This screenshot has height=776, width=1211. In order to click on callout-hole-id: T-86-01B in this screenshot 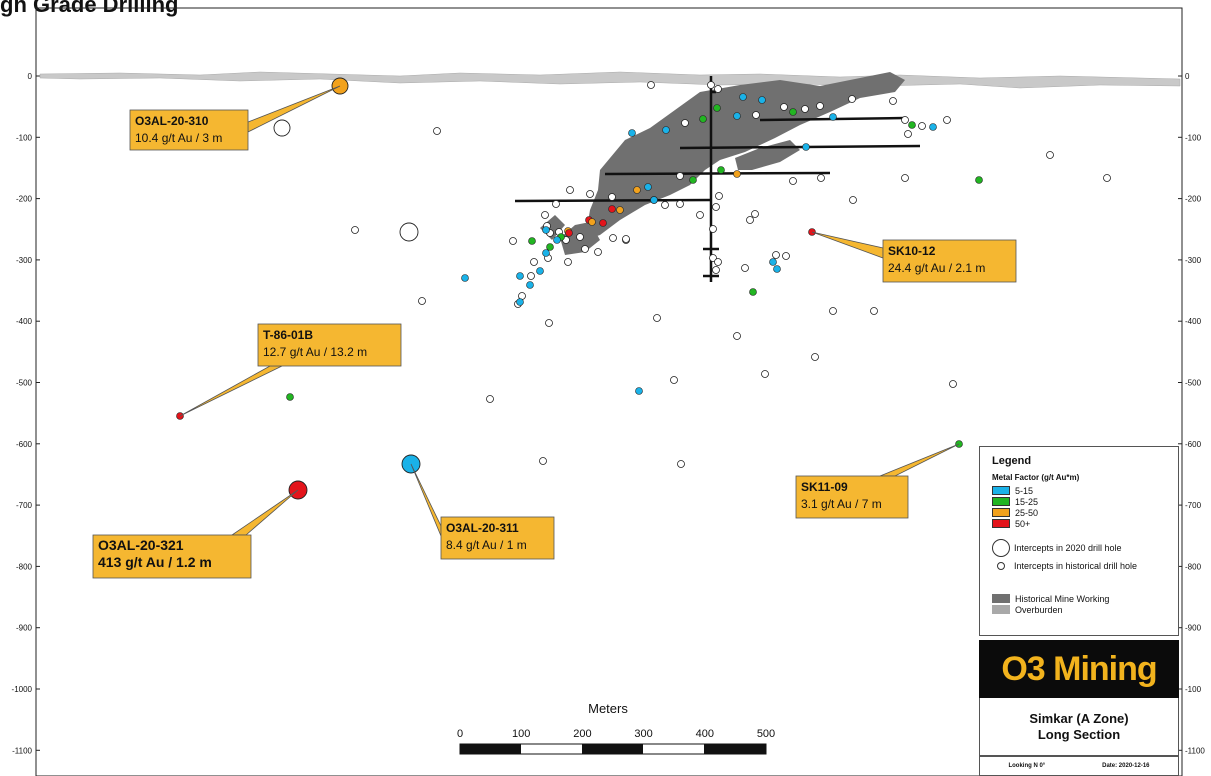, I will do `click(288, 335)`.